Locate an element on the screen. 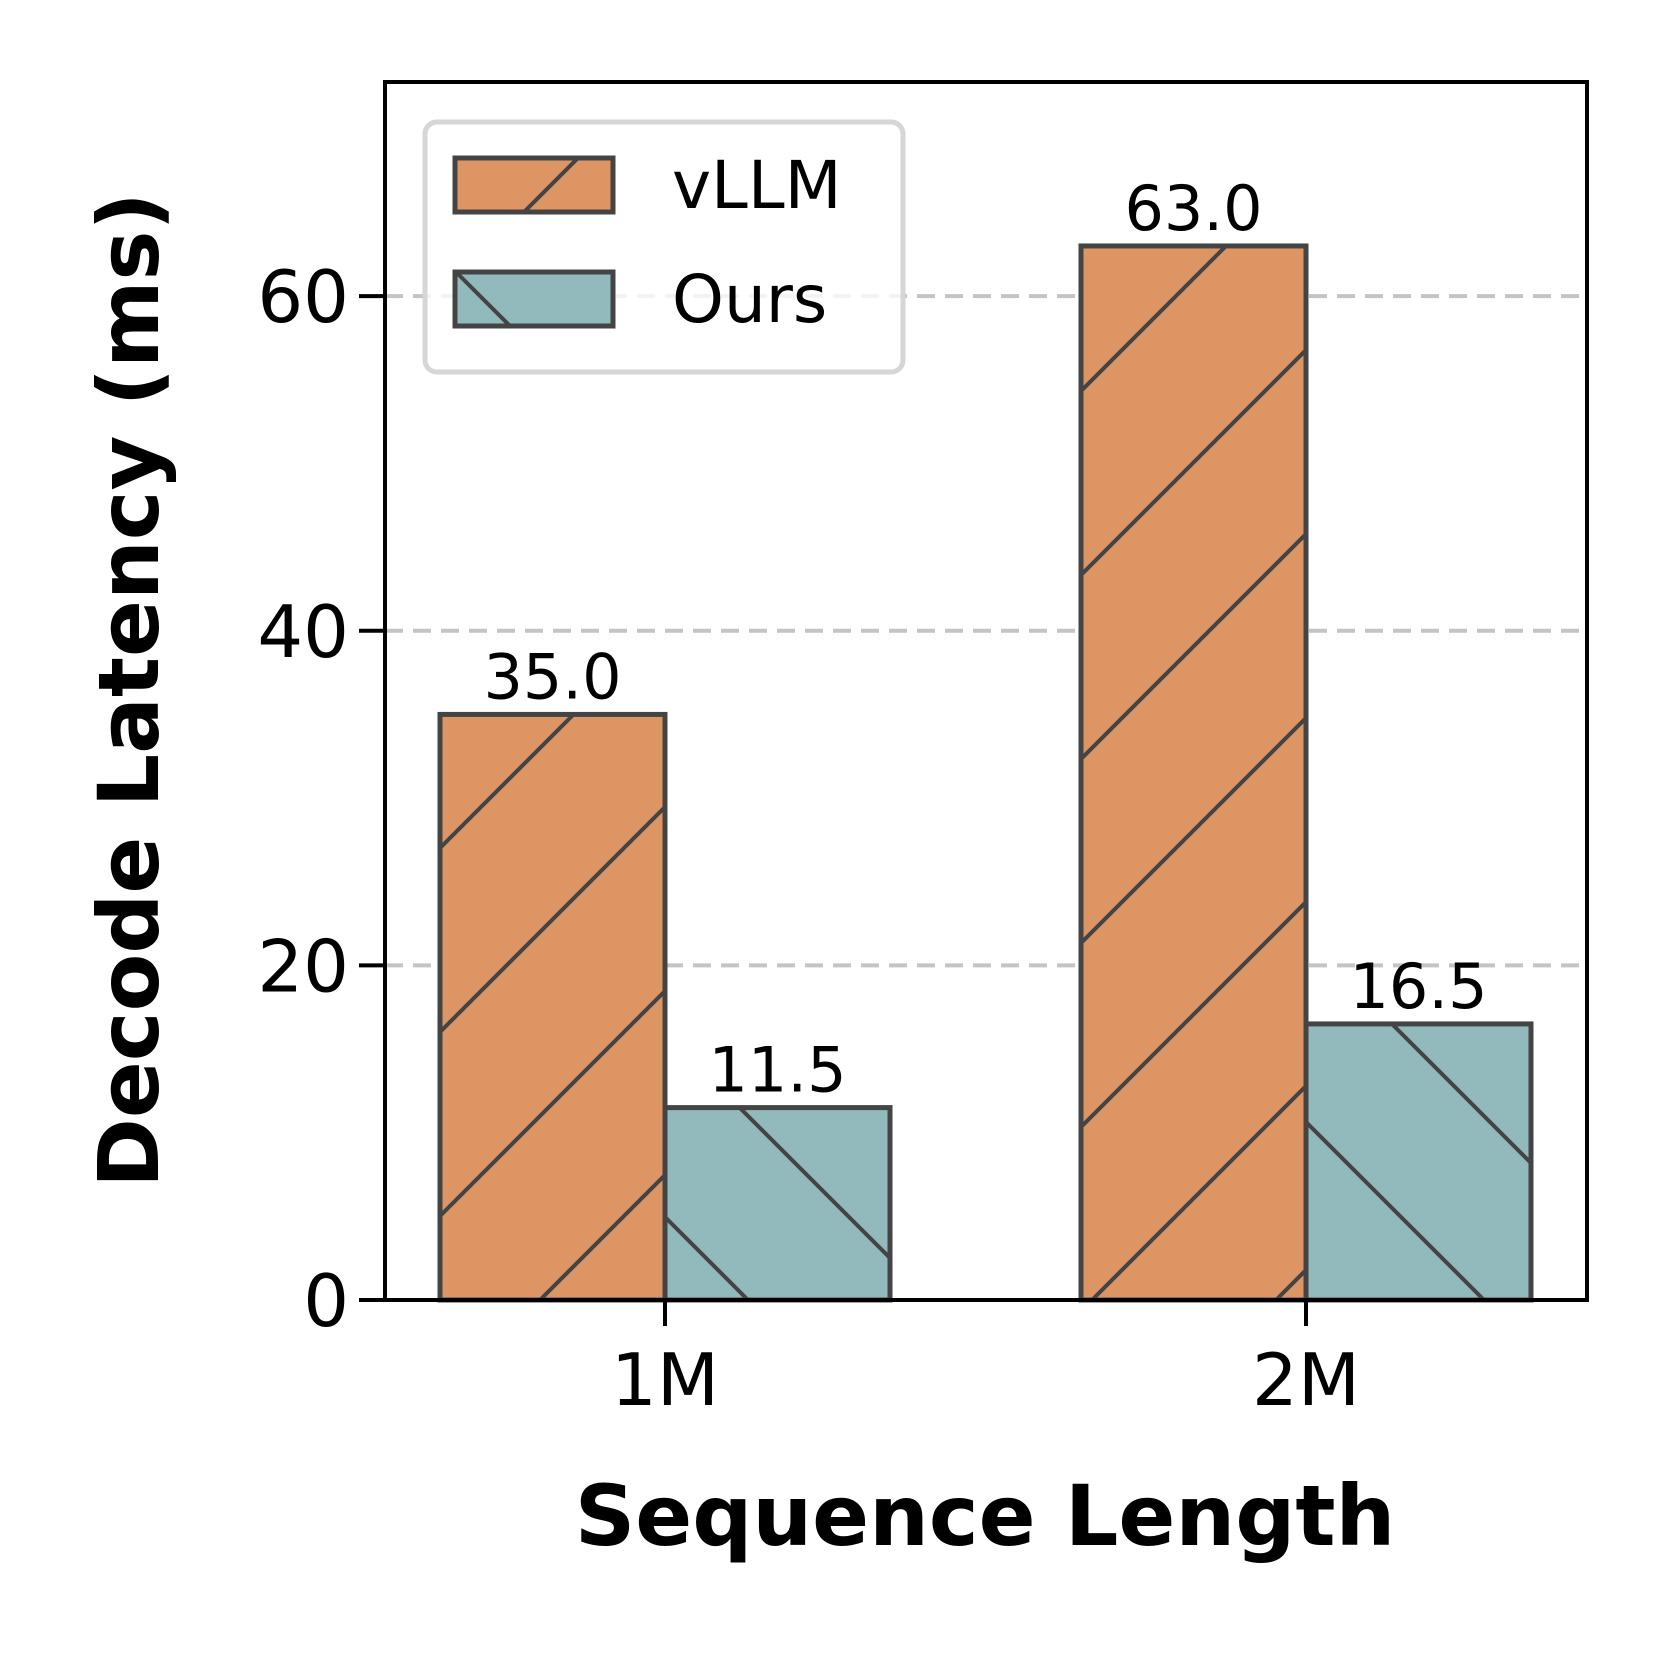  legend-entry-vllm: vLLM is located at coordinates (647, 185).